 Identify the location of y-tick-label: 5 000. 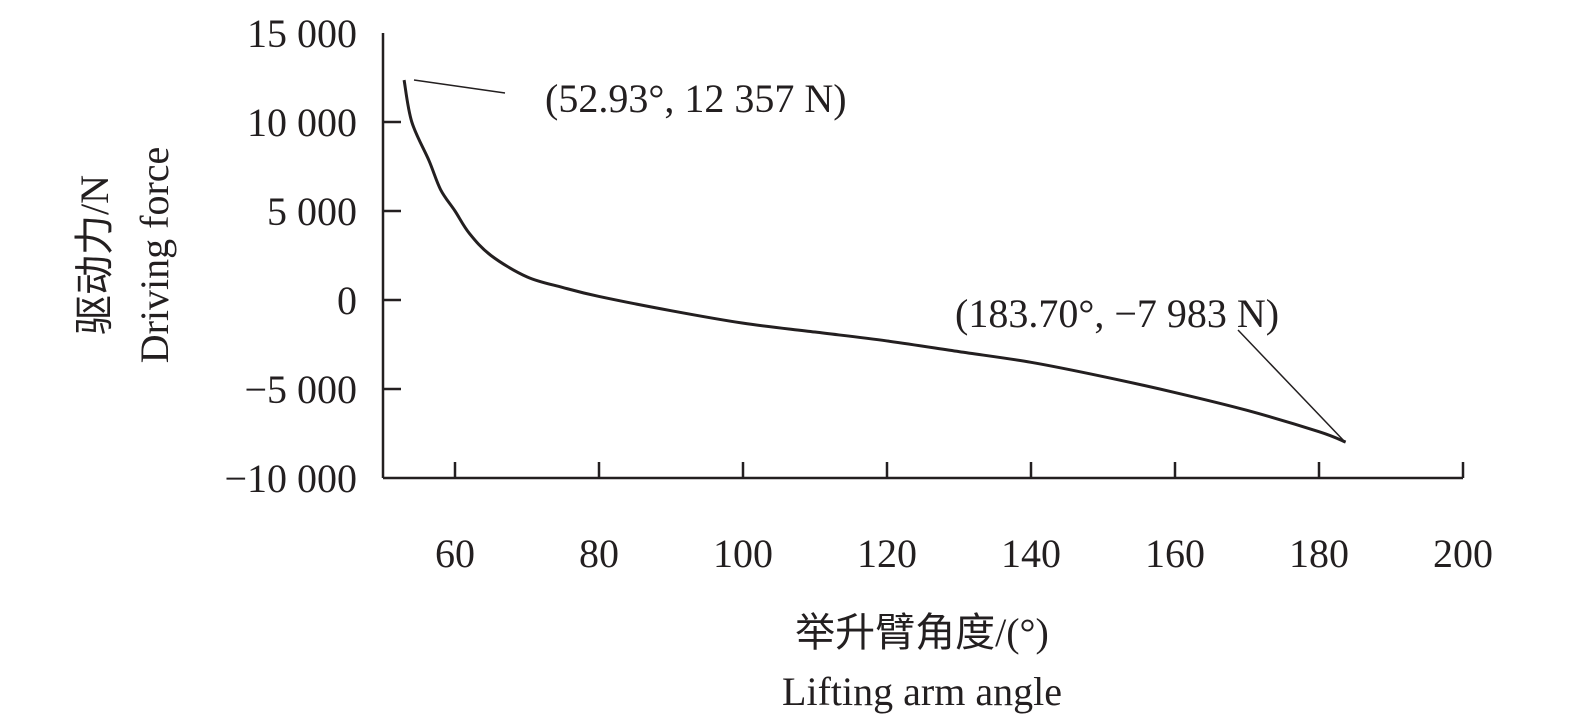
(312, 211).